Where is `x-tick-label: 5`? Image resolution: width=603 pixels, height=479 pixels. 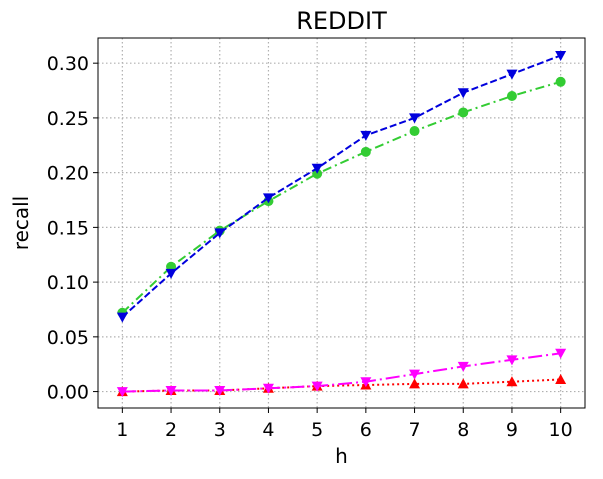 x-tick-label: 5 is located at coordinates (317, 430).